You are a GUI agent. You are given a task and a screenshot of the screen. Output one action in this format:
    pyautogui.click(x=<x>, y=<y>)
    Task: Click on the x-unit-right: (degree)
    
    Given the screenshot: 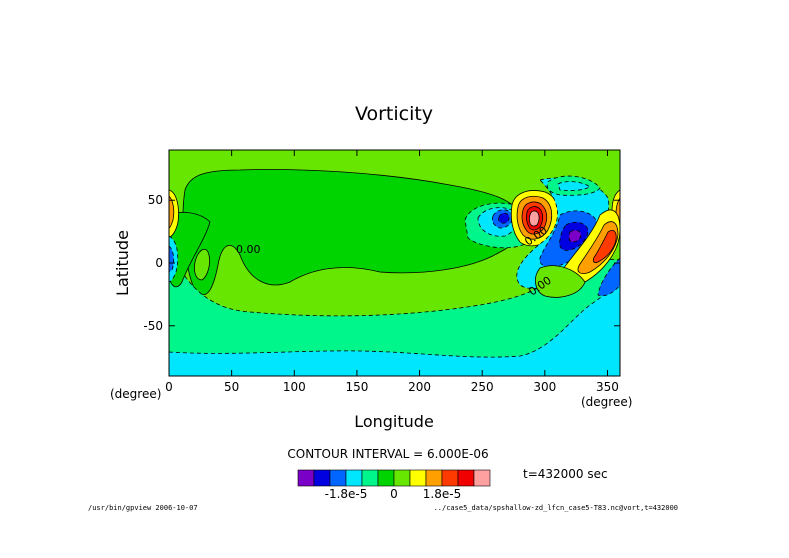 What is the action you would take?
    pyautogui.click(x=606, y=402)
    